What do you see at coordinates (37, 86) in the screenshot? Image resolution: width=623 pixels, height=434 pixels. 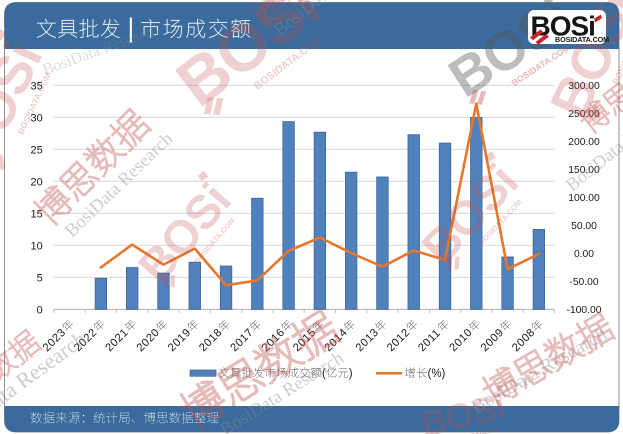 I see `svg-text: 35` at bounding box center [37, 86].